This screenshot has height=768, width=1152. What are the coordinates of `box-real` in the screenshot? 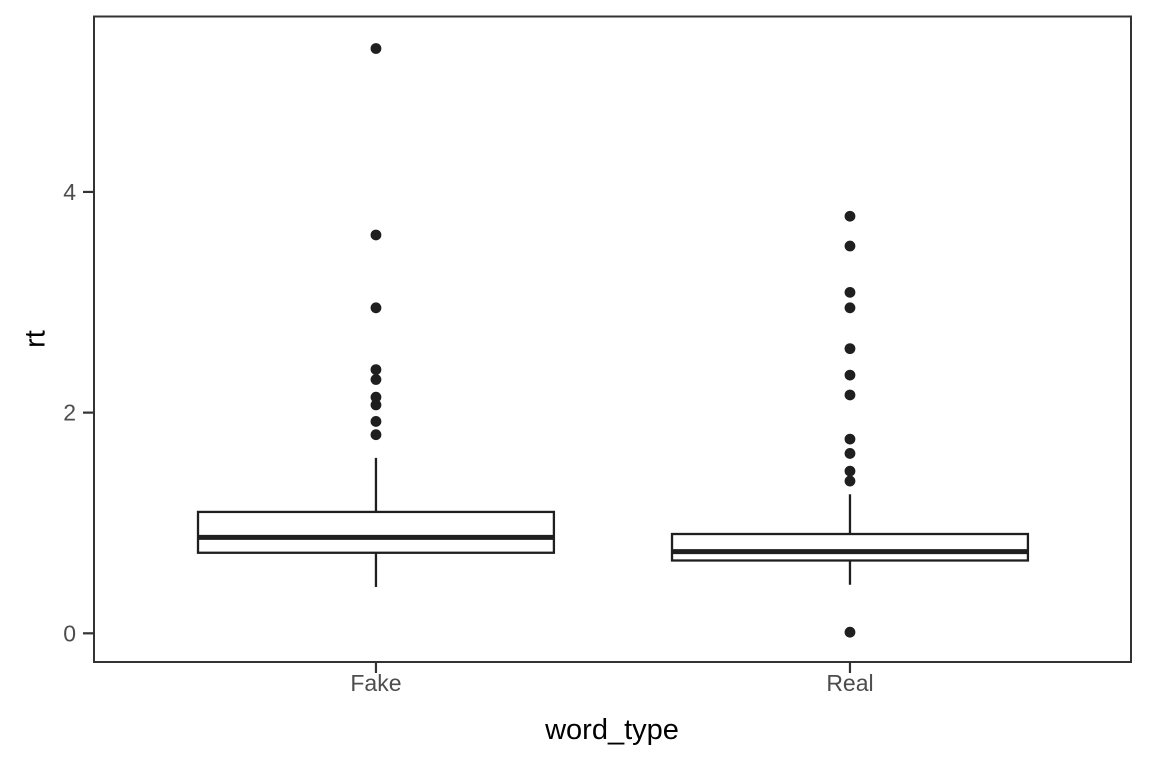 It's located at (850, 547).